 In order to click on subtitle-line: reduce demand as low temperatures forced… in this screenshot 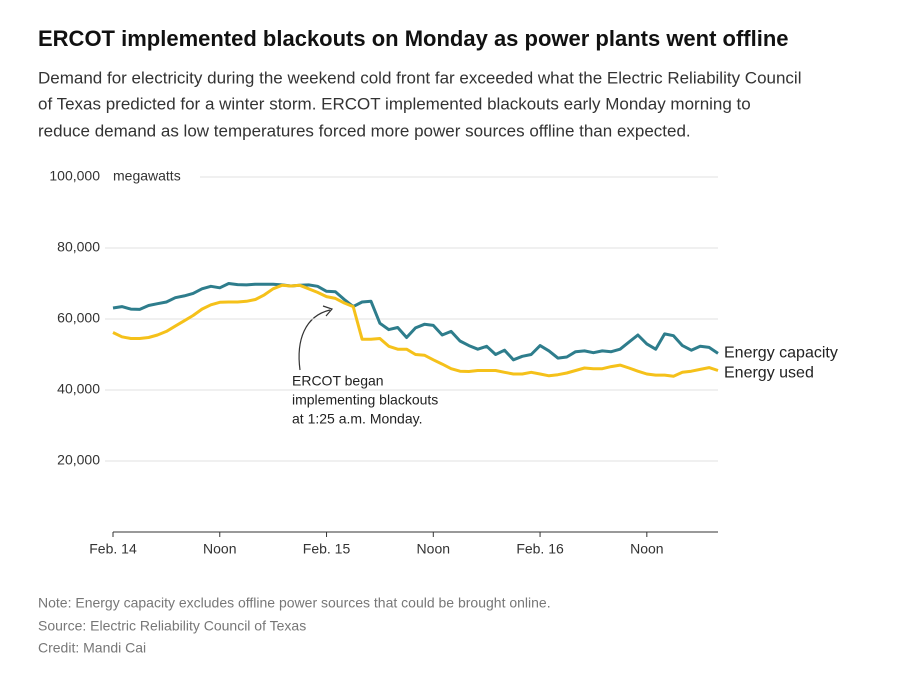, I will do `click(364, 130)`.